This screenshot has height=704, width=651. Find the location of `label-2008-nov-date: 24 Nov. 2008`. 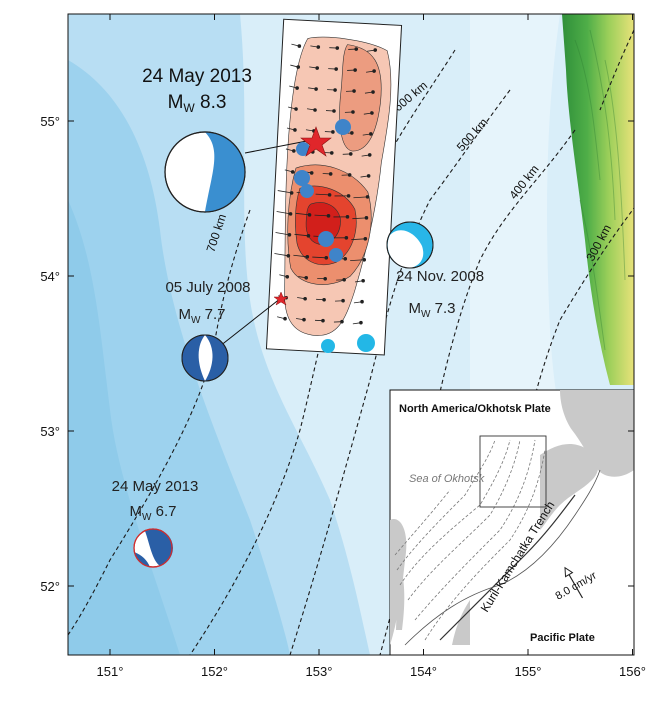

label-2008-nov-date: 24 Nov. 2008 is located at coordinates (440, 276).